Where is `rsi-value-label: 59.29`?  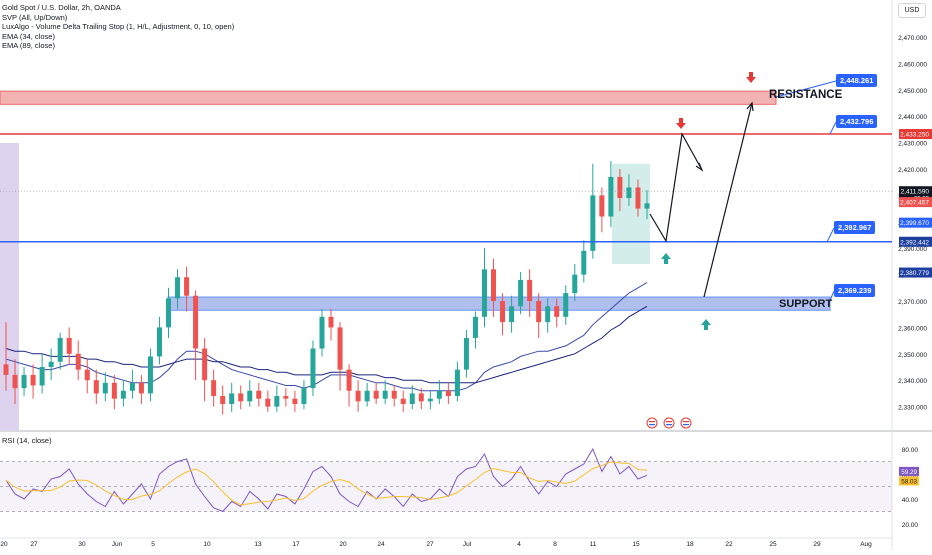
rsi-value-label: 59.29 is located at coordinates (909, 472).